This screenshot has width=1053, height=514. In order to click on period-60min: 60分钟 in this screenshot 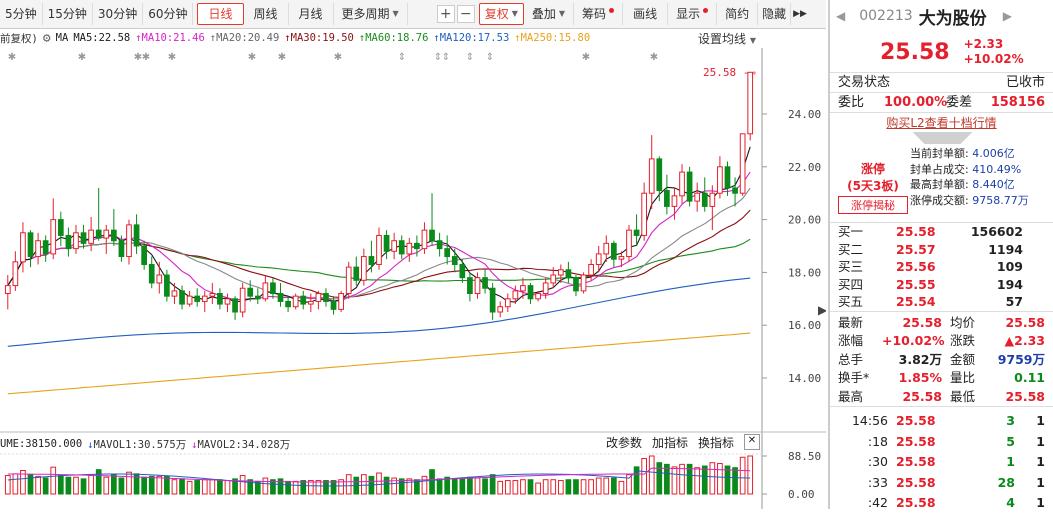, I will do `click(168, 14)`.